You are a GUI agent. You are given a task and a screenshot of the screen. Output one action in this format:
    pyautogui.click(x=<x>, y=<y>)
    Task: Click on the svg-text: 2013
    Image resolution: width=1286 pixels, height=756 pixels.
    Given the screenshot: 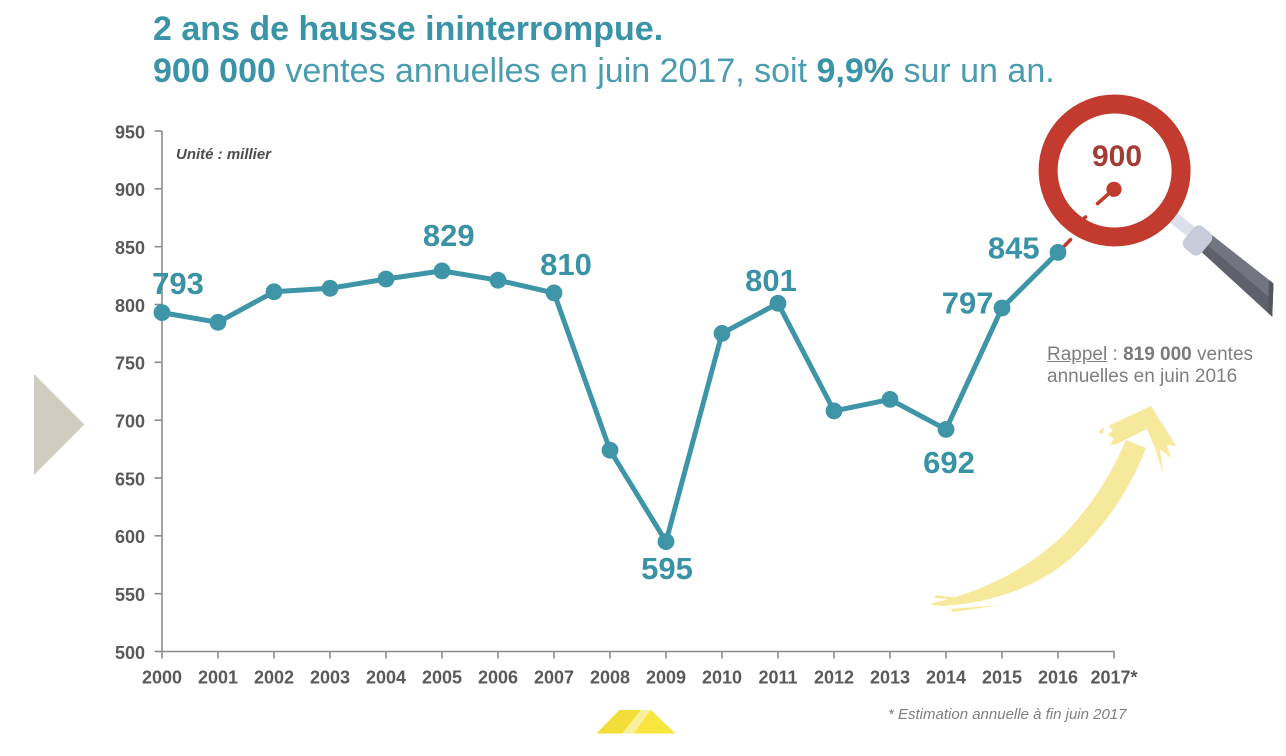 What is the action you would take?
    pyautogui.click(x=890, y=678)
    